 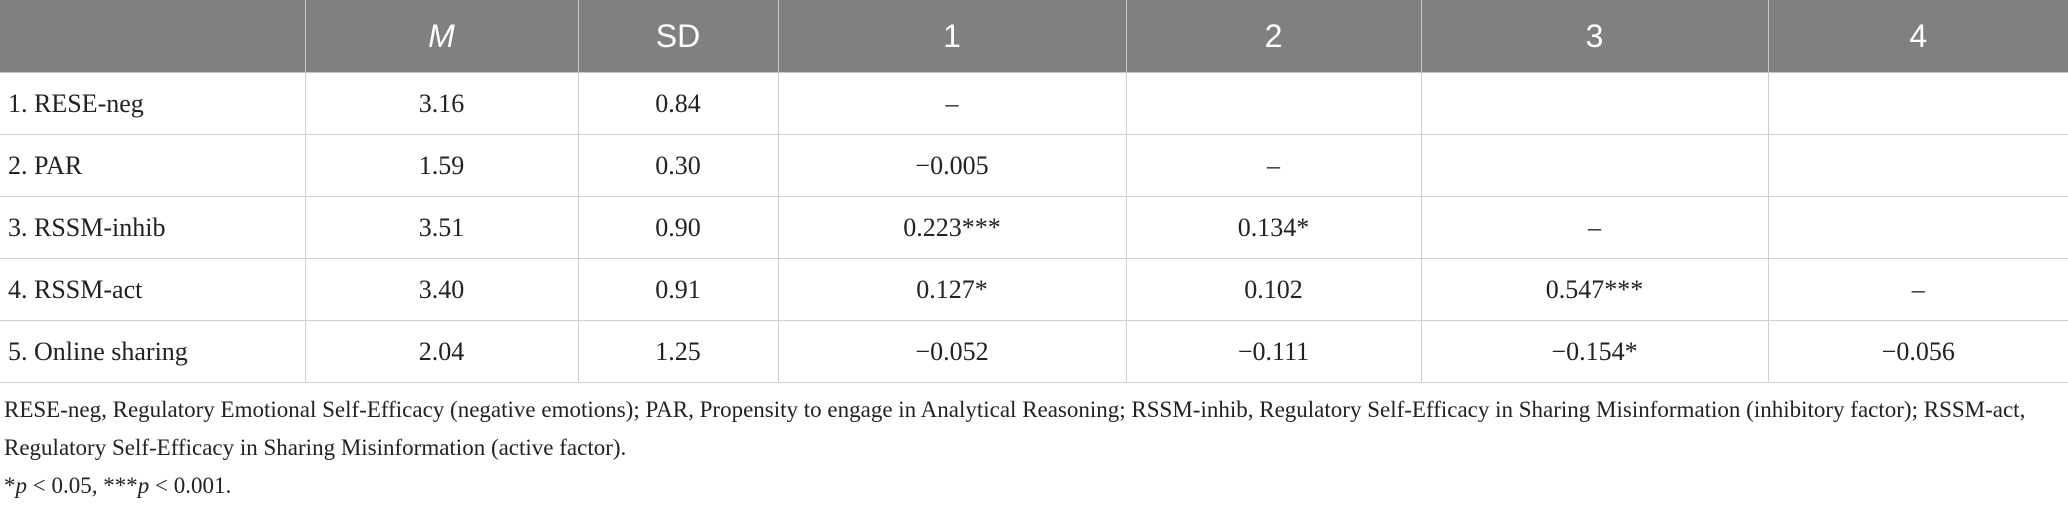 What do you see at coordinates (442, 165) in the screenshot?
I see `table-cell: 1.59` at bounding box center [442, 165].